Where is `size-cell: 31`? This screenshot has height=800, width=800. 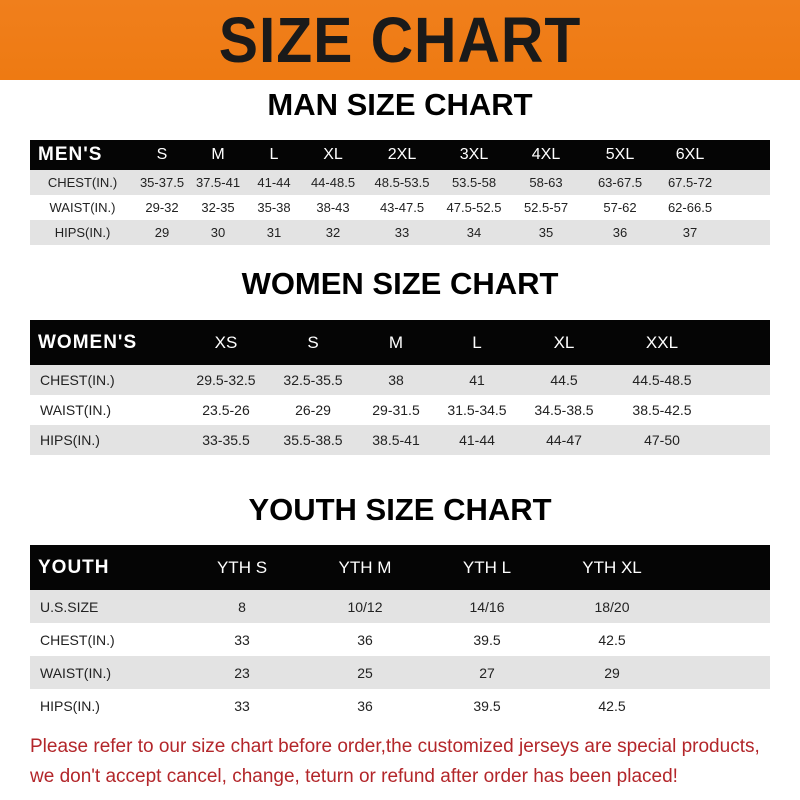
size-cell: 31 is located at coordinates (274, 232).